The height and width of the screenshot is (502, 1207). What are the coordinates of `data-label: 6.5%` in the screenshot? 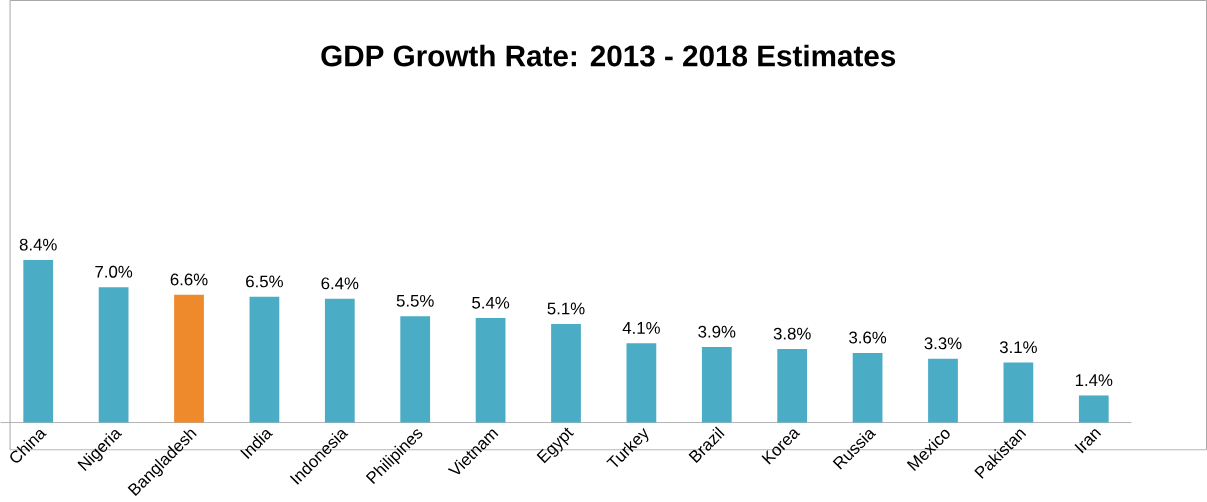 It's located at (264, 281).